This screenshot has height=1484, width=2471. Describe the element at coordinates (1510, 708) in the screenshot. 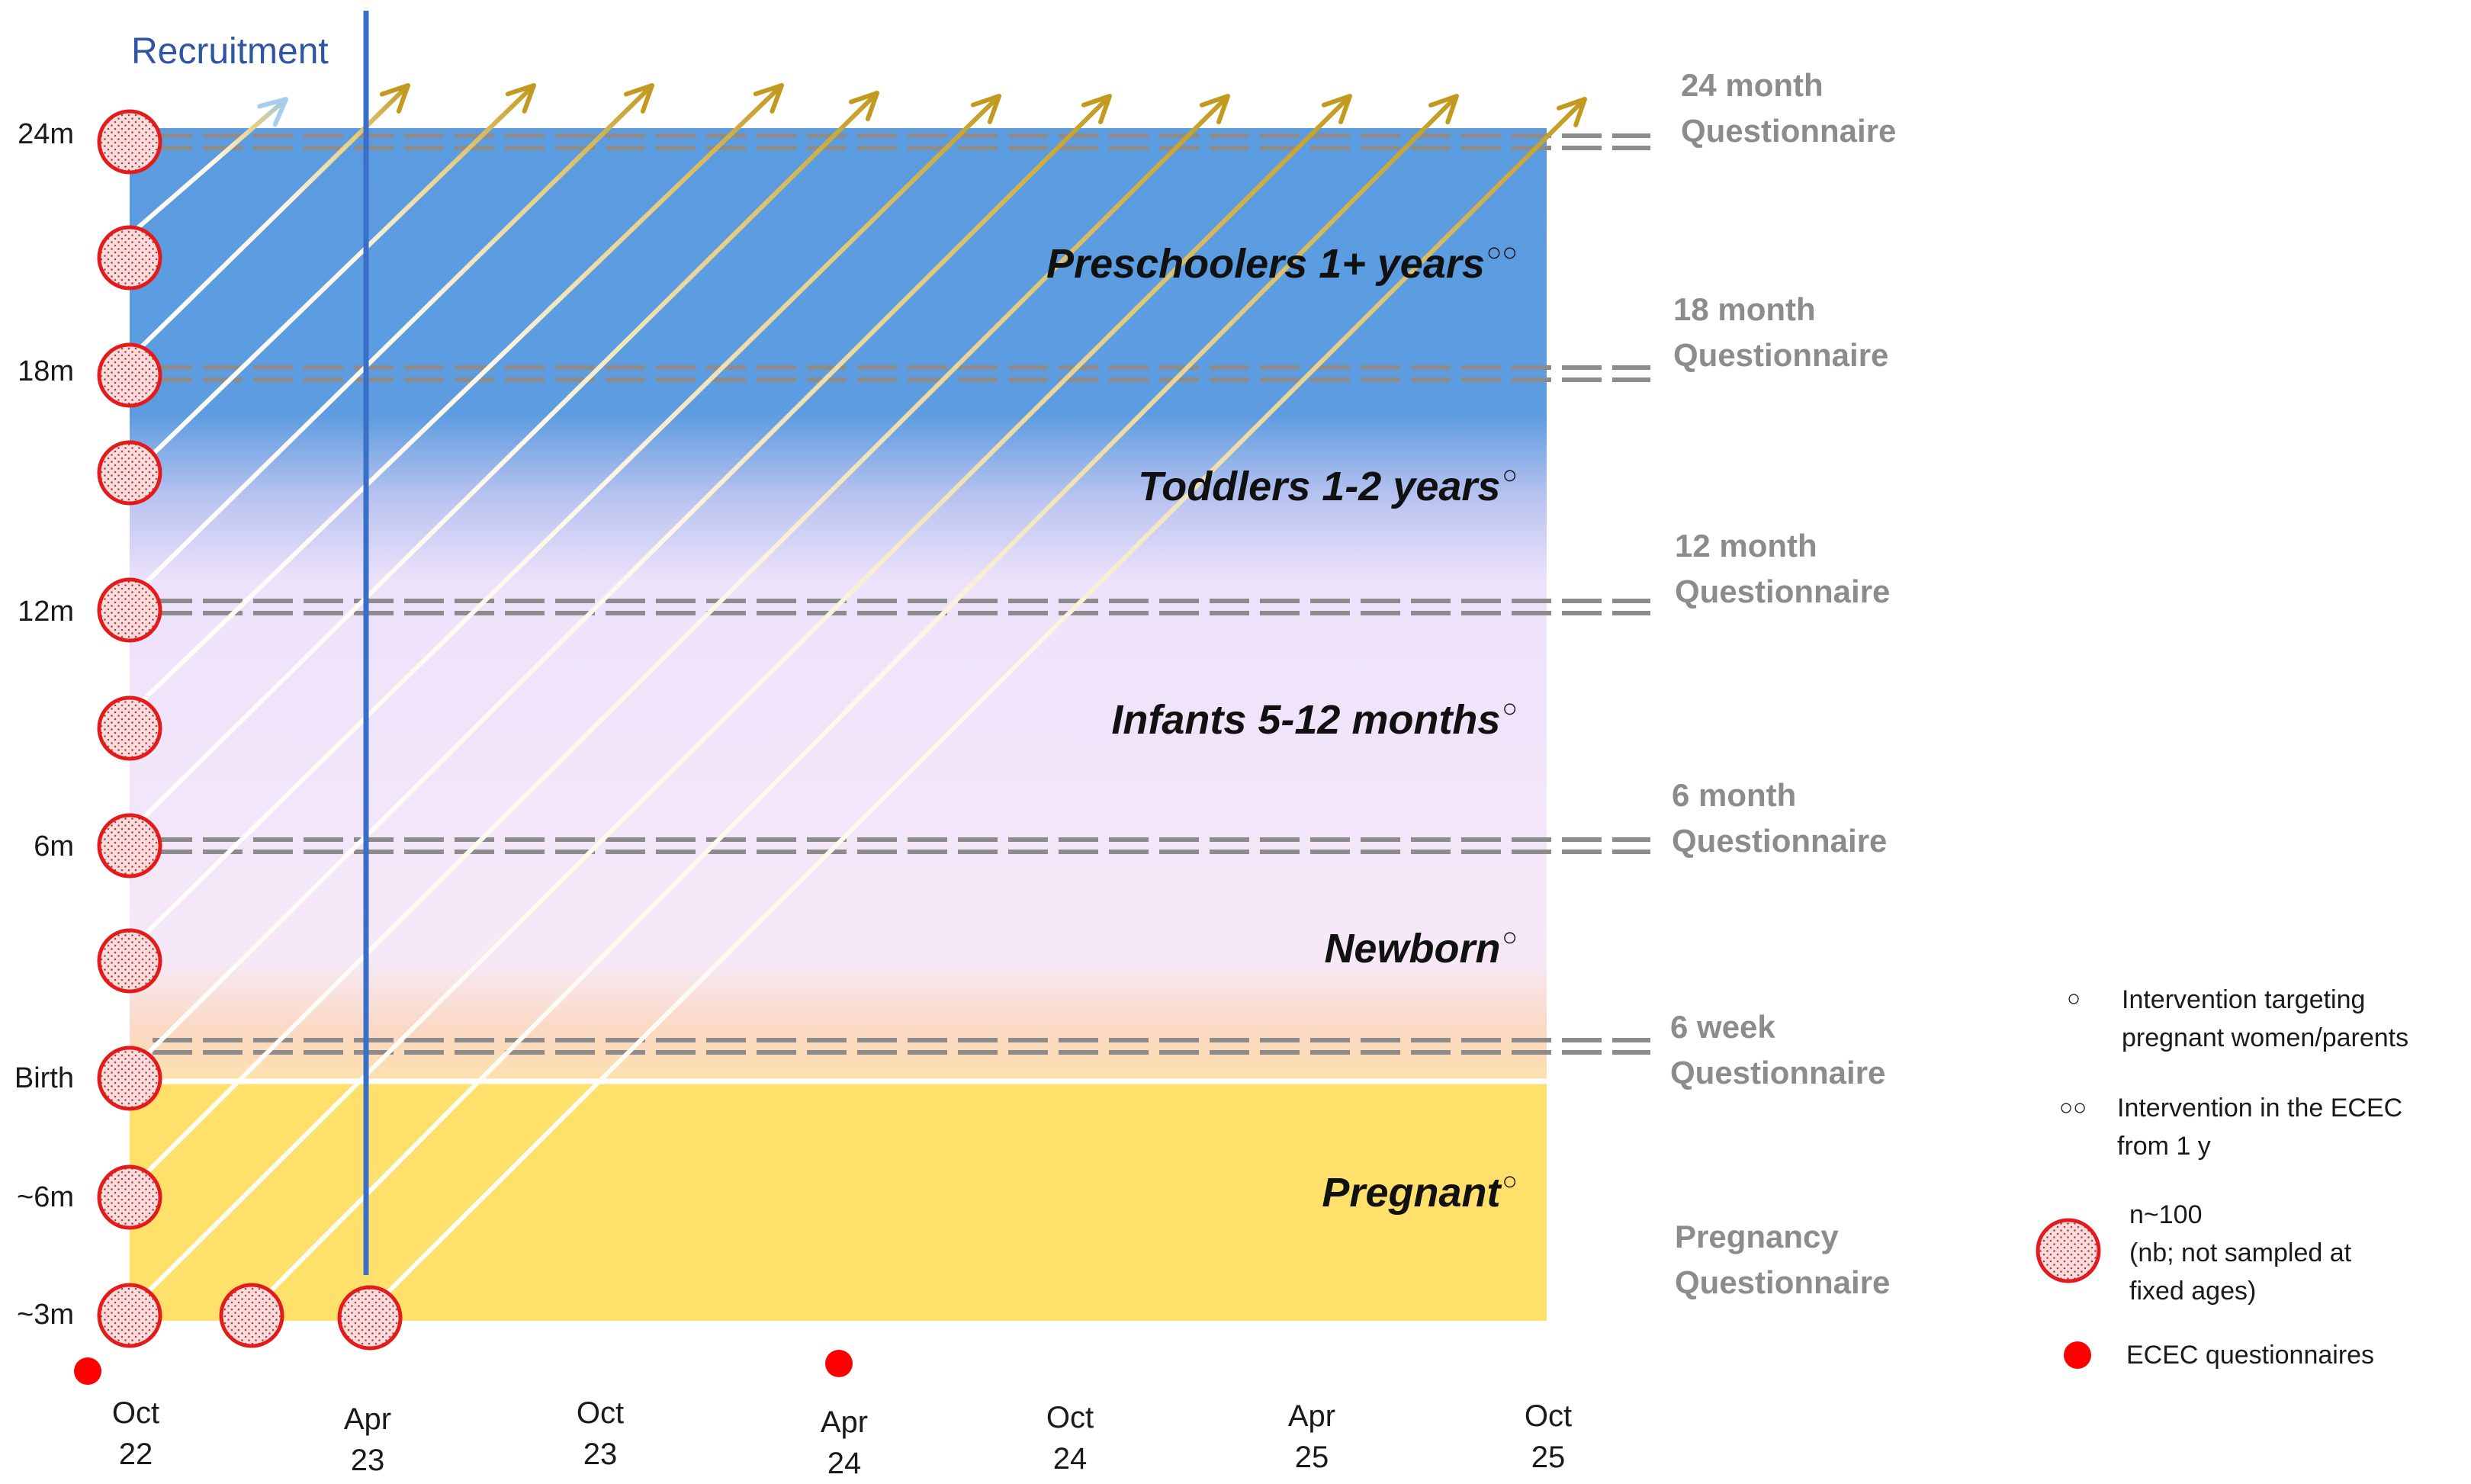

I see `phase-infants-mark: ○` at that location.